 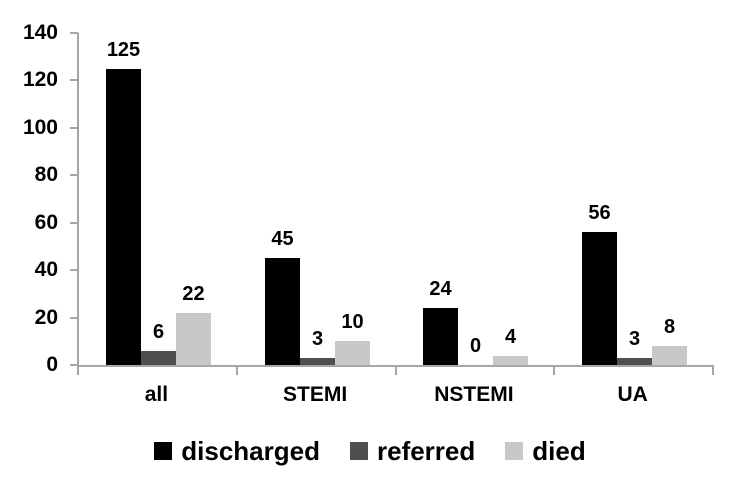 I want to click on value-label-died-NSTEMI: 4, so click(x=510, y=337).